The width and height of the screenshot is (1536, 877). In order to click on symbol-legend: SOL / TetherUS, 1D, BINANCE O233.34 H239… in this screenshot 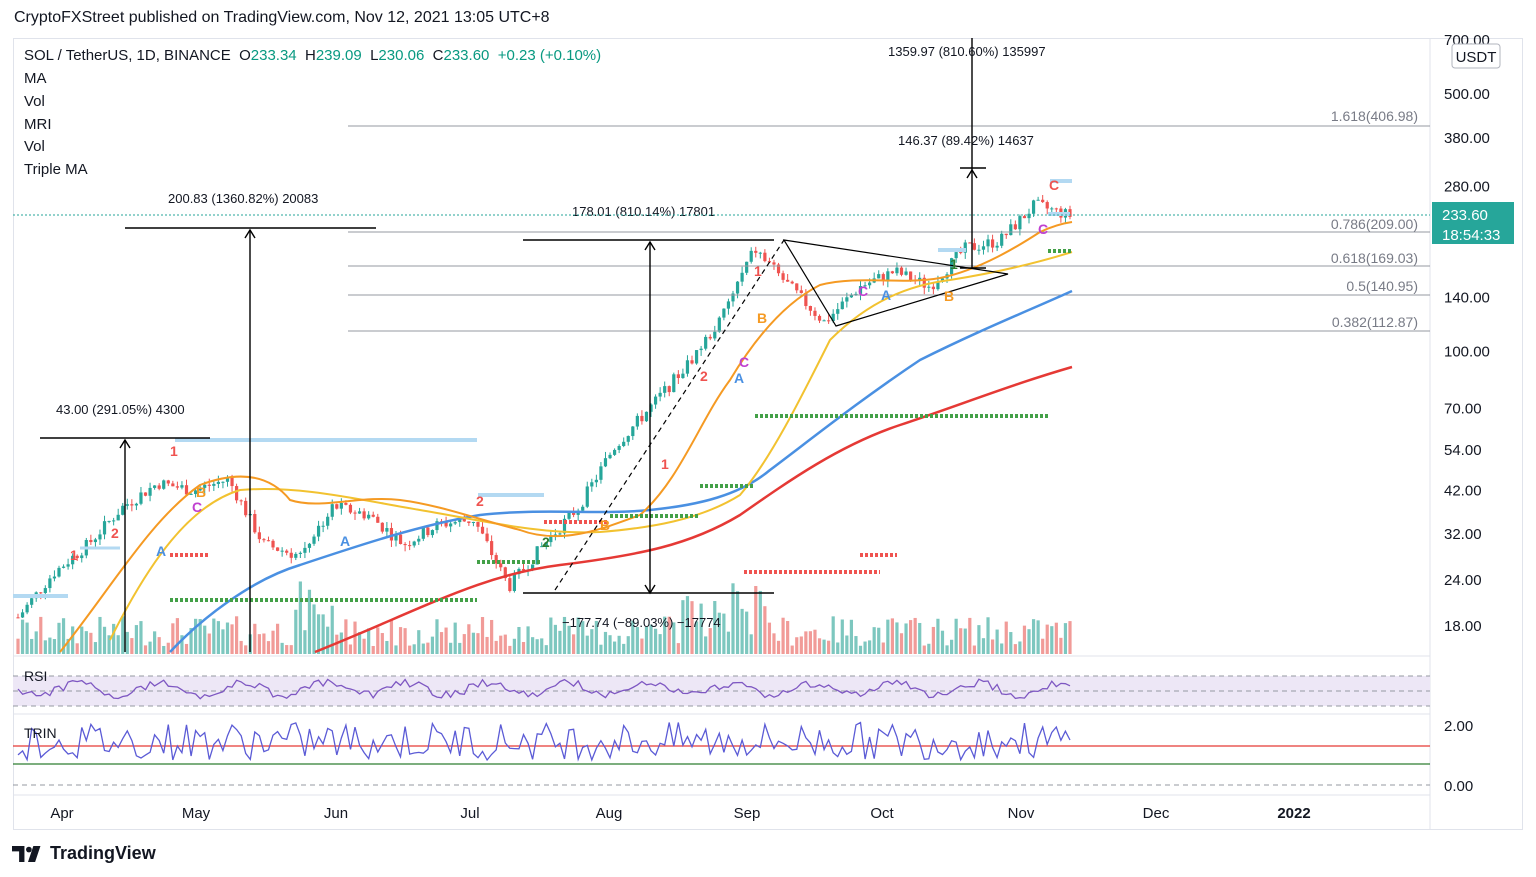, I will do `click(312, 55)`.